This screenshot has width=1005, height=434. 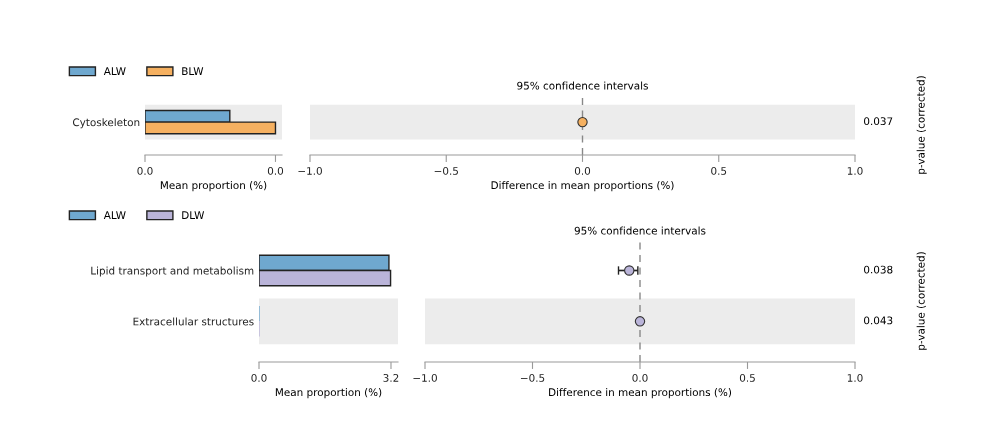 I want to click on legend-label: DLW, so click(x=193, y=215).